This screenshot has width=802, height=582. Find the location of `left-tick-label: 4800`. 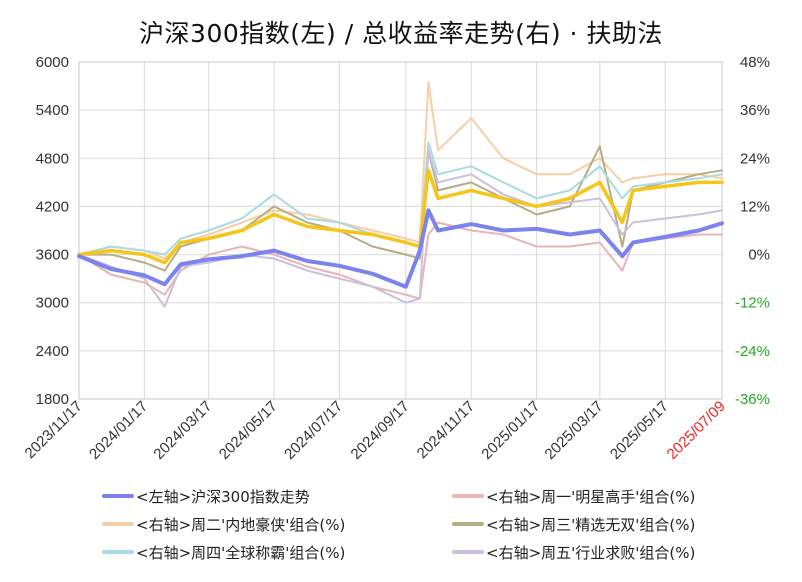

left-tick-label: 4800 is located at coordinates (52, 158).